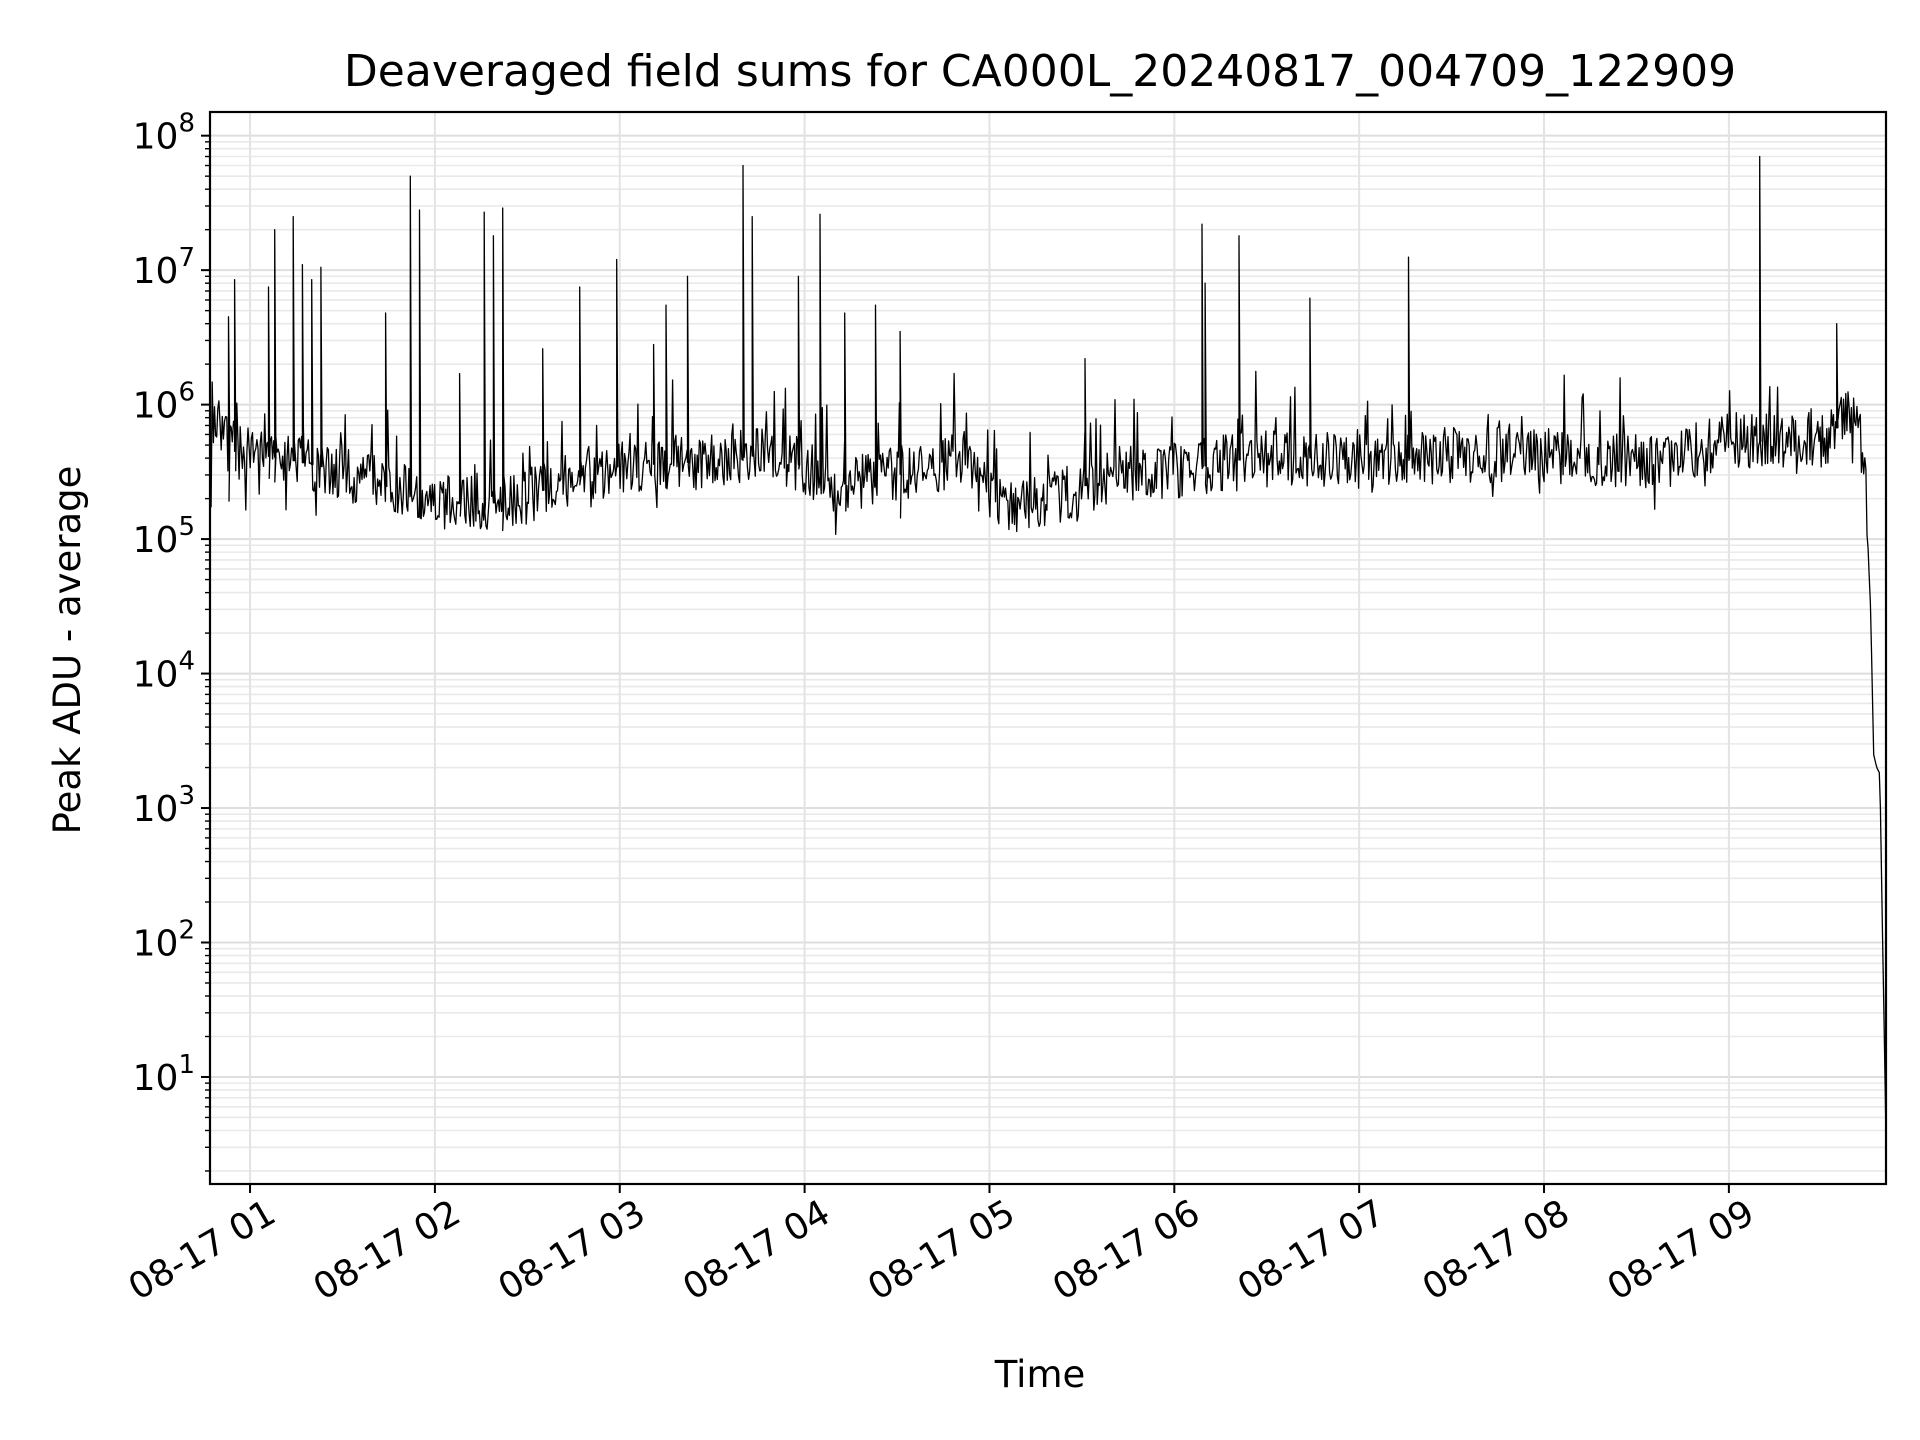 Image resolution: width=1920 pixels, height=1440 pixels. Describe the element at coordinates (164, 940) in the screenshot. I see `y-tick-label: 10²` at that location.